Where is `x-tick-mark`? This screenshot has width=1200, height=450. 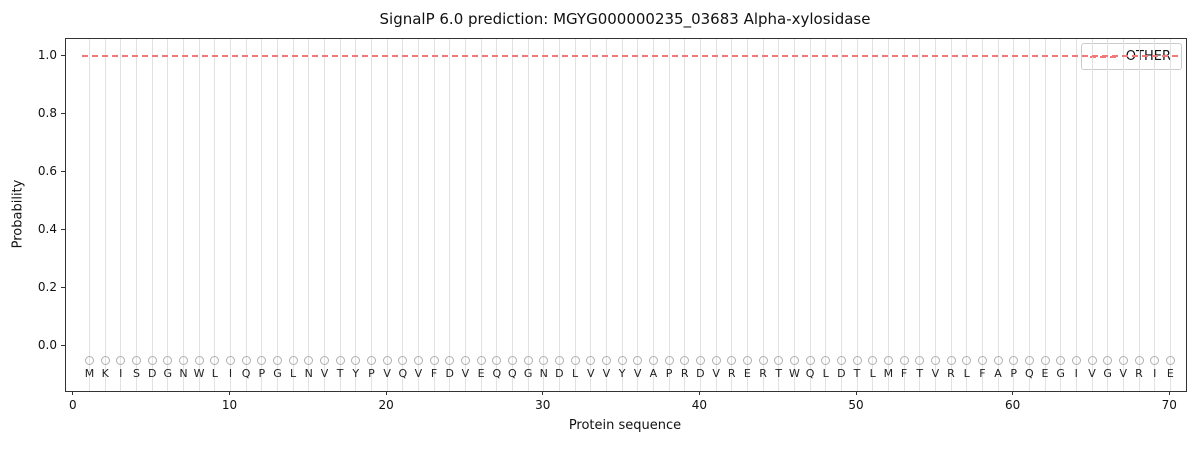 x-tick-mark is located at coordinates (386, 393).